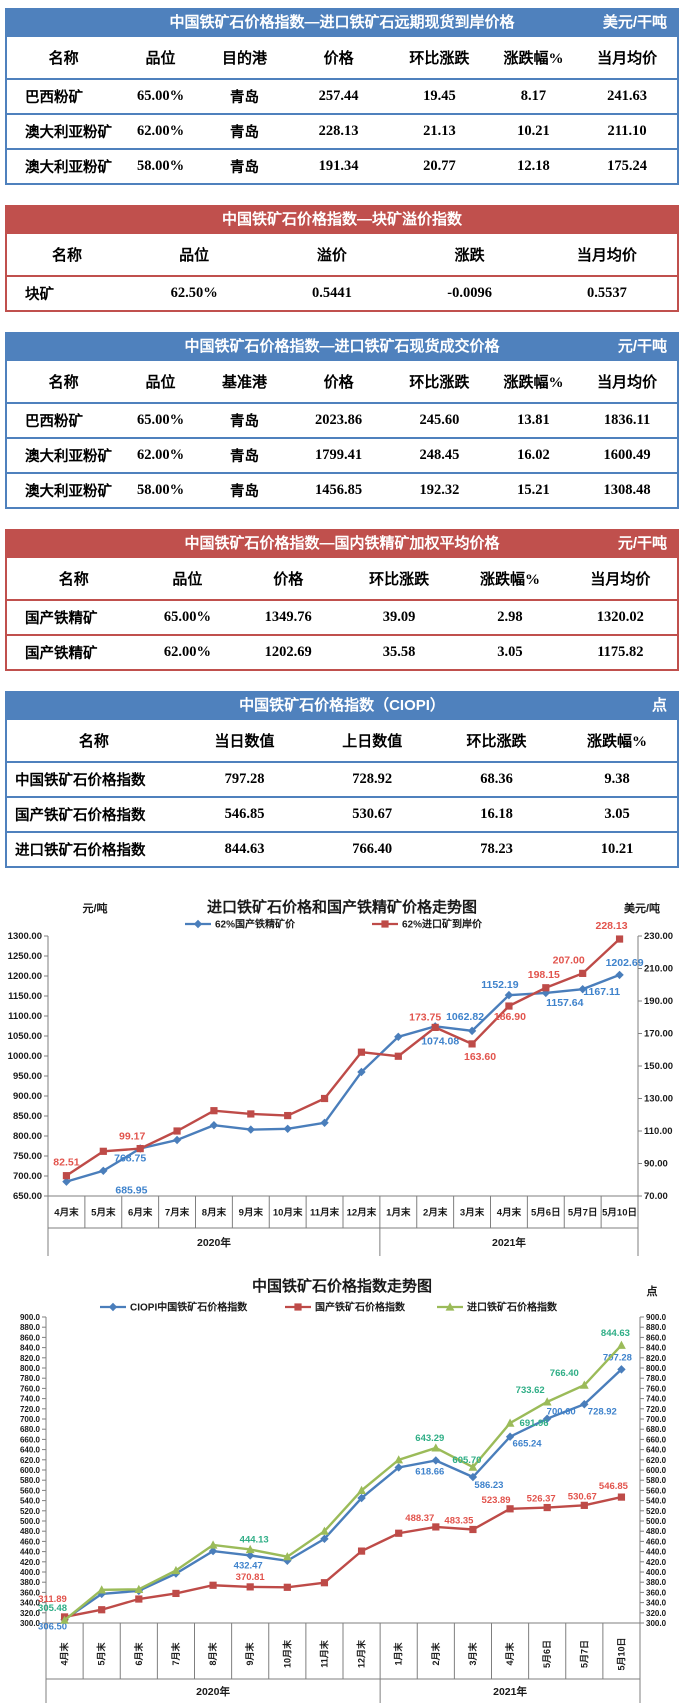 The height and width of the screenshot is (1708, 684). I want to click on cell: 245.60, so click(439, 421).